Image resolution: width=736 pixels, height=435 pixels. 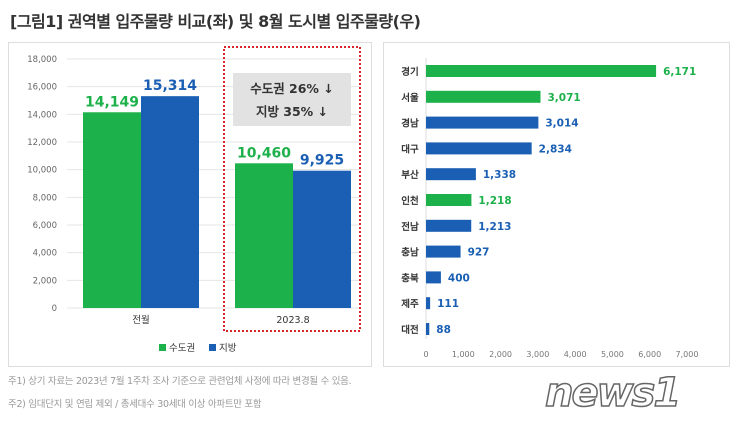 I want to click on data-label: 2,834, so click(x=555, y=149).